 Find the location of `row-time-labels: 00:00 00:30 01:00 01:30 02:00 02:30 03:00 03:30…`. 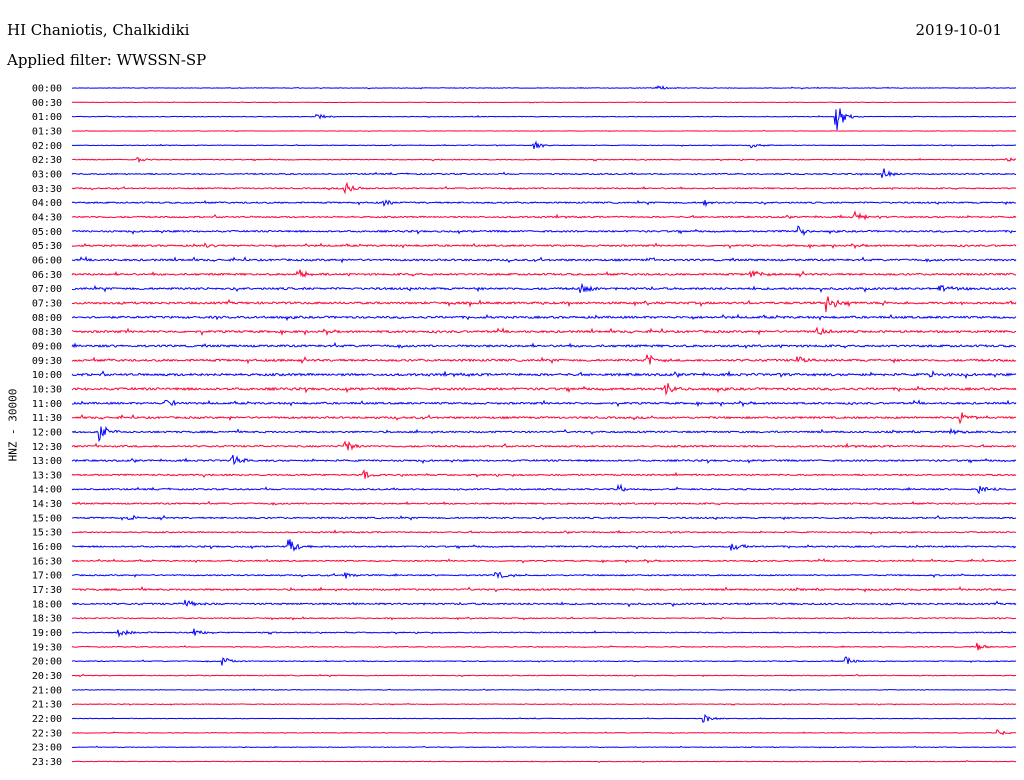

row-time-labels: 00:00 00:30 01:00 01:30 02:00 02:30 03:00 03:30… is located at coordinates (47, 426).